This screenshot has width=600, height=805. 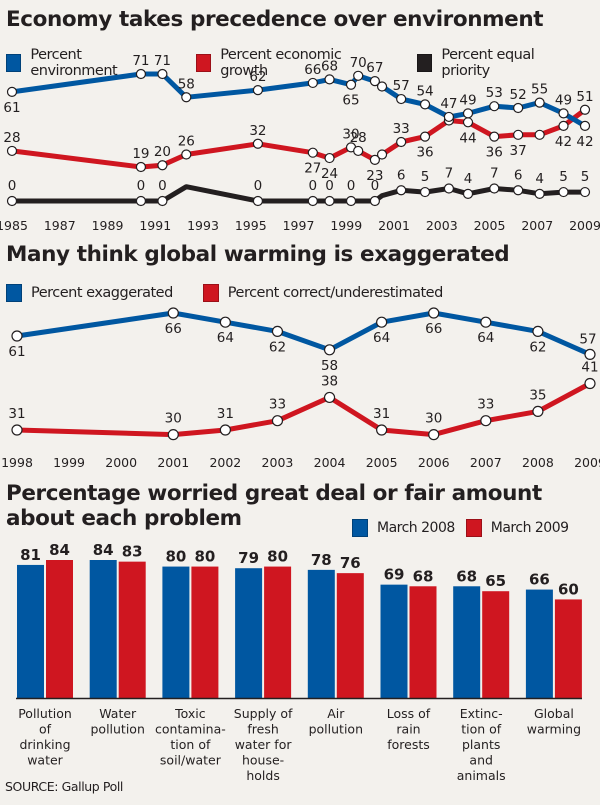 I want to click on data-label: 28, so click(x=11, y=138).